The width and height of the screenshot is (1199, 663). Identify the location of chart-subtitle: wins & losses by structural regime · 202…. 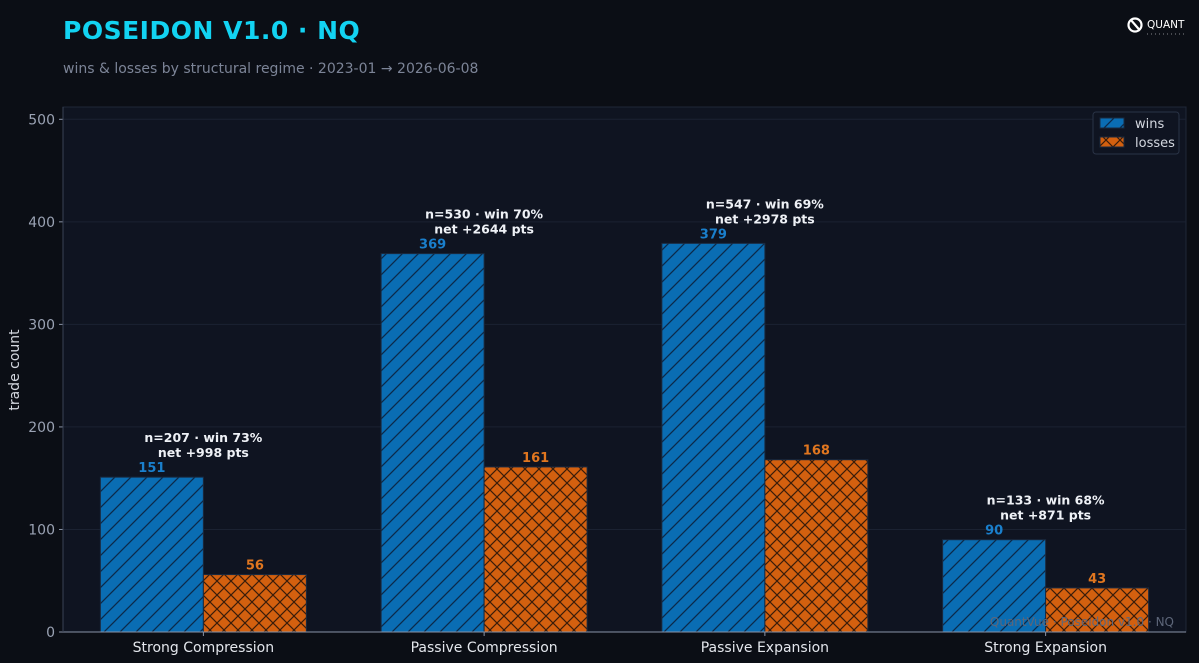
(271, 69).